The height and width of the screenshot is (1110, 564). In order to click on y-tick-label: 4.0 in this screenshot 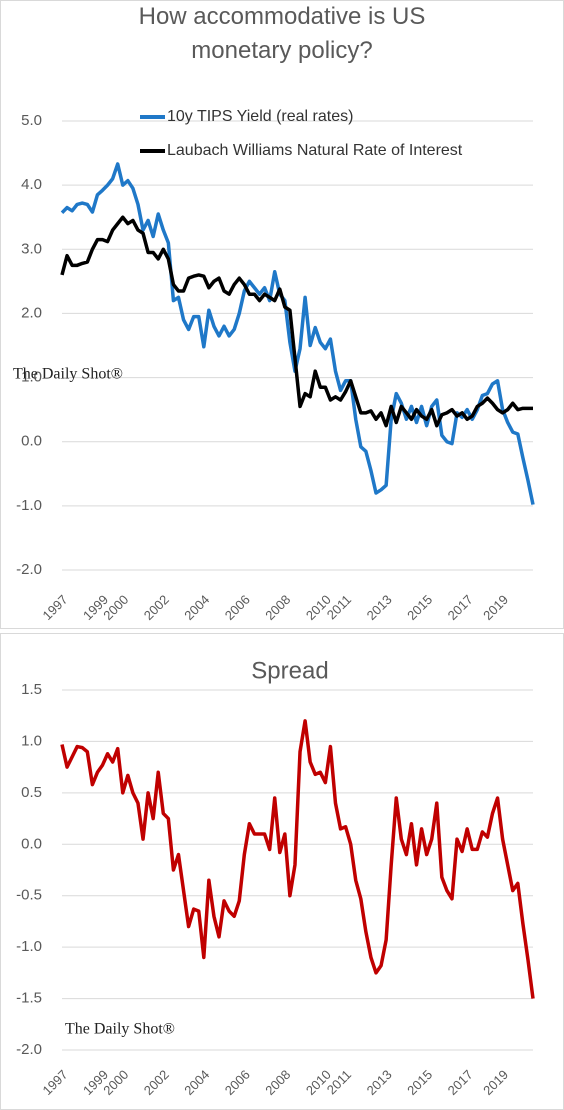, I will do `click(31, 184)`.